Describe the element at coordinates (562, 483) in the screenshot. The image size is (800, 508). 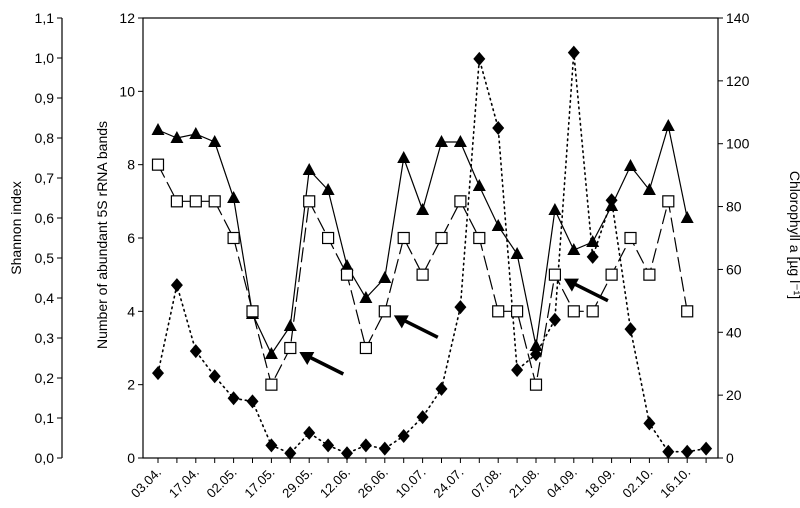
I see `x-tick-label: 04.09.` at that location.